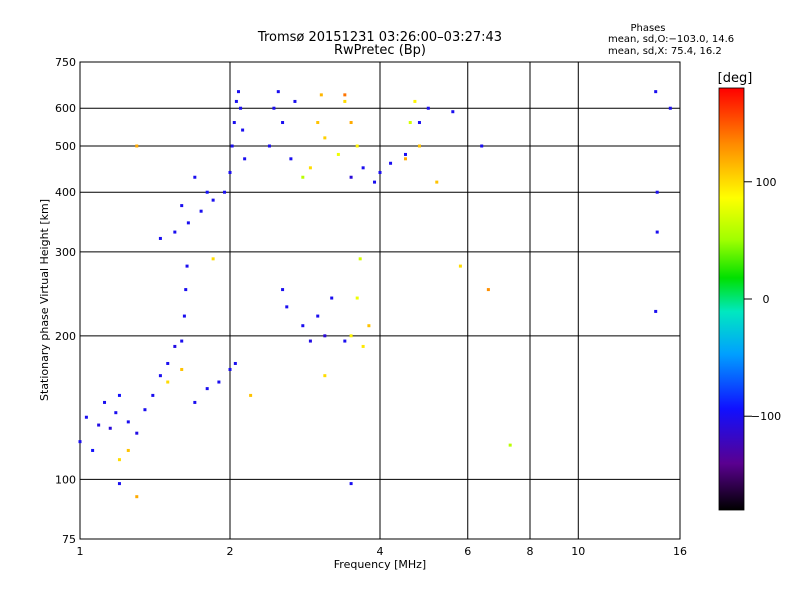  Describe the element at coordinates (65, 146) in the screenshot. I see `y-tick-label: 500` at that location.